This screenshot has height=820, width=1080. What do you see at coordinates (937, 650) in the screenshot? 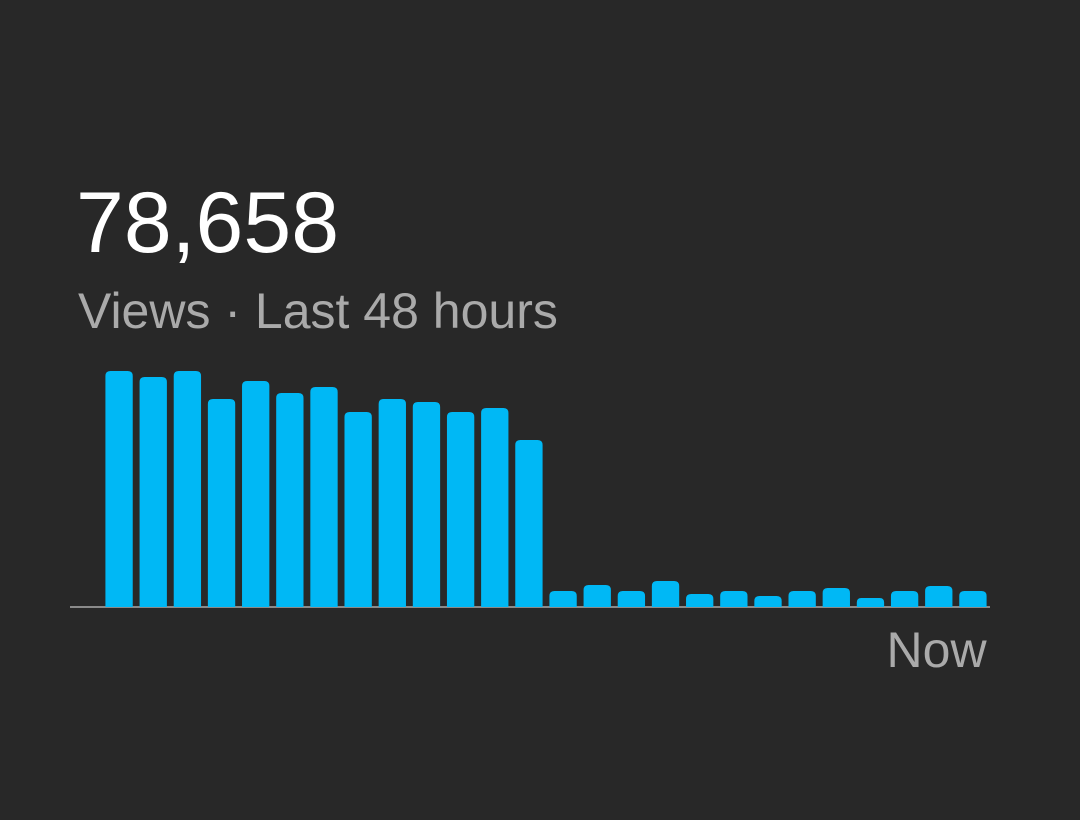
I see `x-tick-label: Now` at bounding box center [937, 650].